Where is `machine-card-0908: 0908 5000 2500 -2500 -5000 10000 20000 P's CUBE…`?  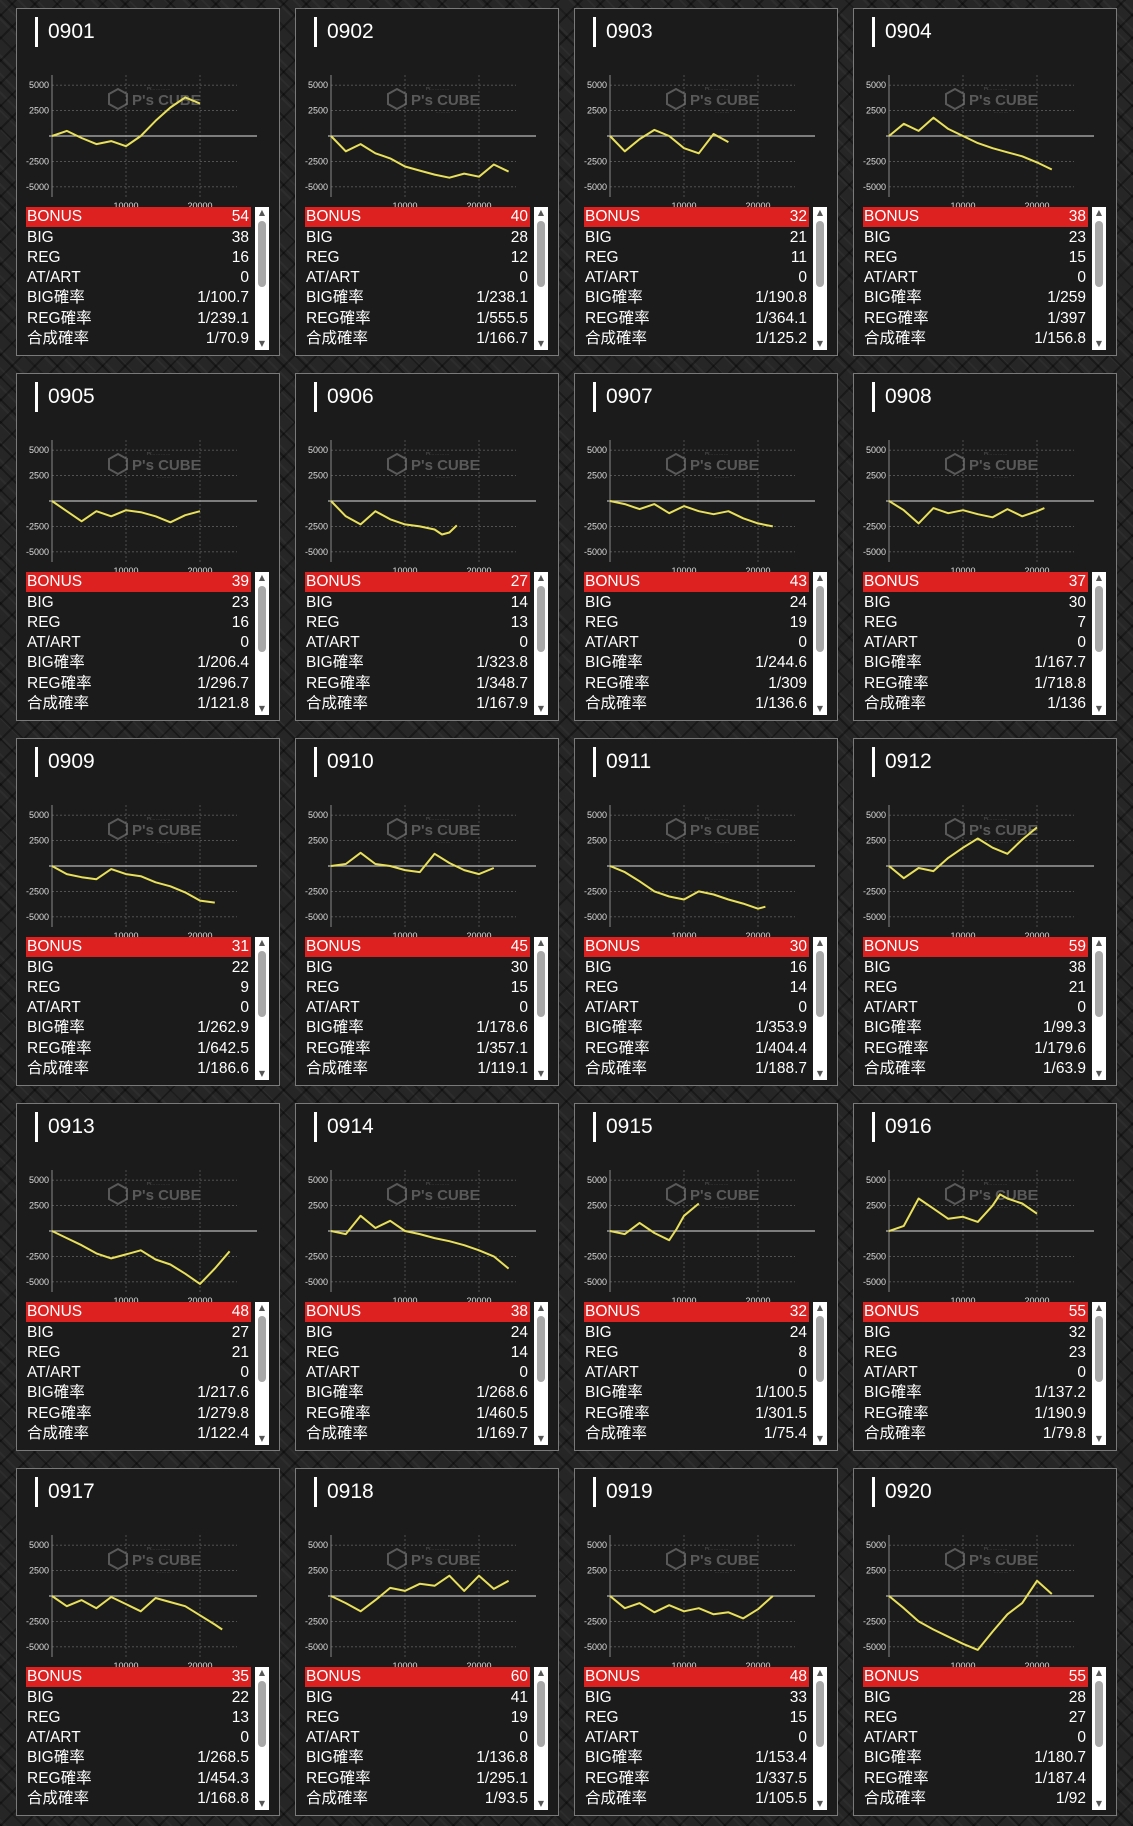
machine-card-0908: 0908 5000 2500 -2500 -5000 10000 20000 P's CUBE… is located at coordinates (985, 547).